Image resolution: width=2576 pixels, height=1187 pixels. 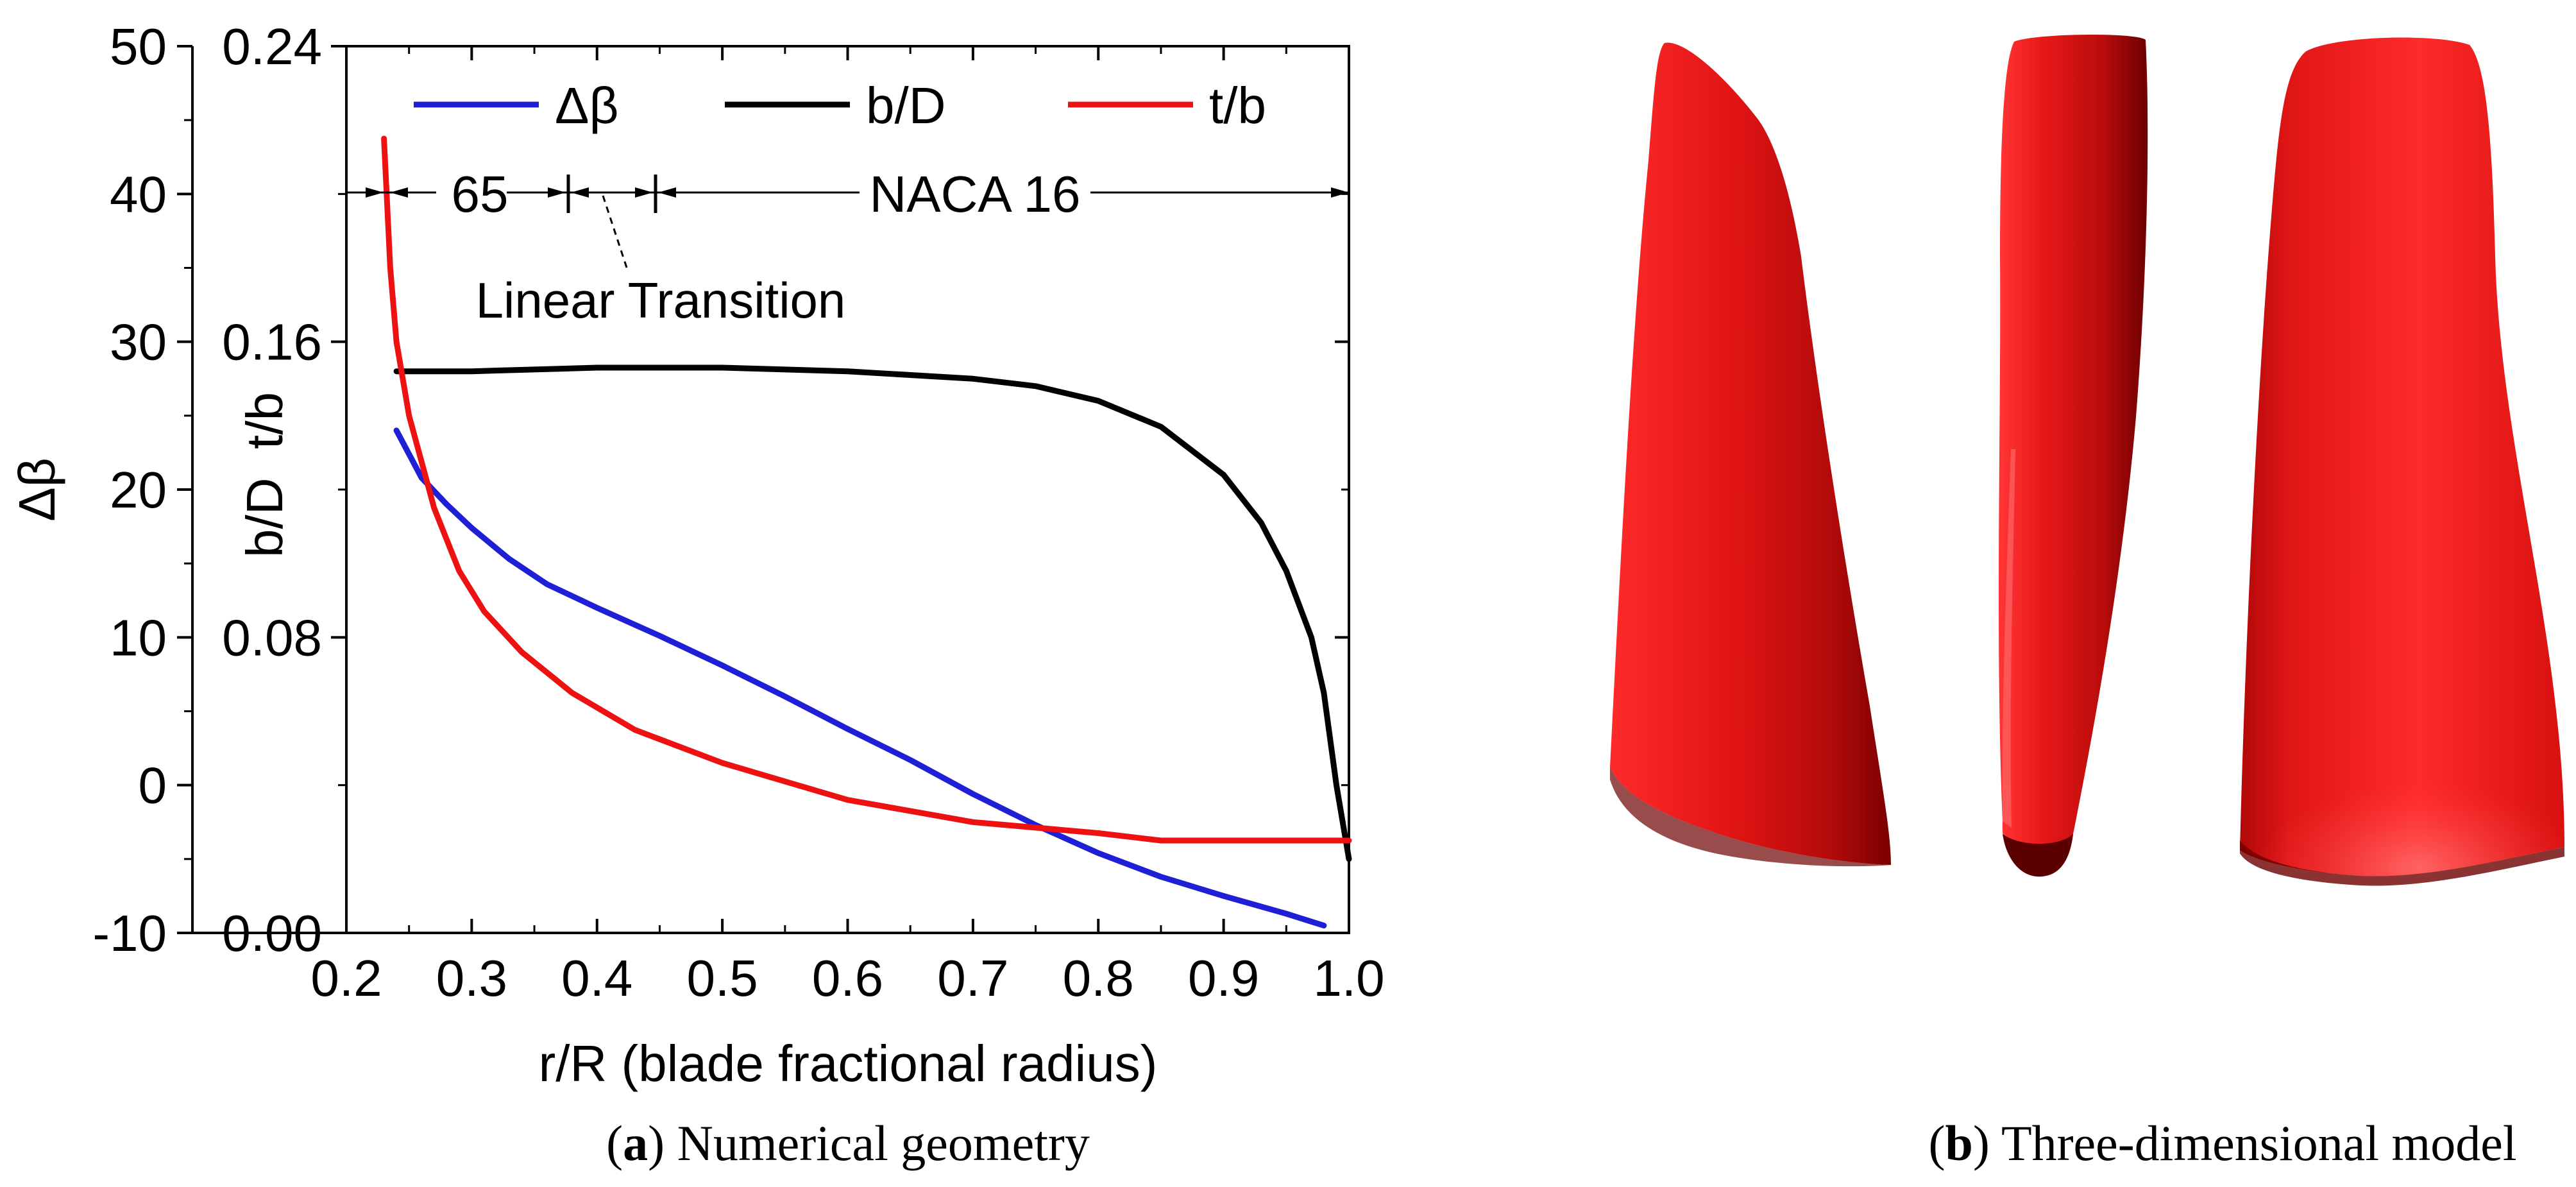 I want to click on arrowhead-naca-right, so click(x=1340, y=192).